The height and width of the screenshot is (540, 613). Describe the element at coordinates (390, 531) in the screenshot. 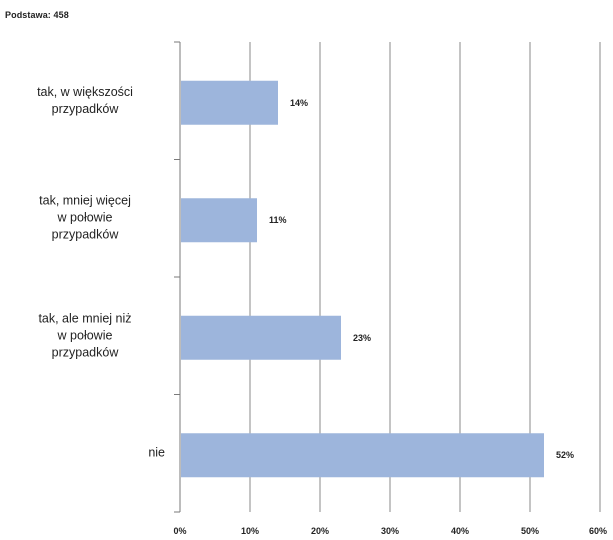

I see `x-tick-label: 30%` at that location.